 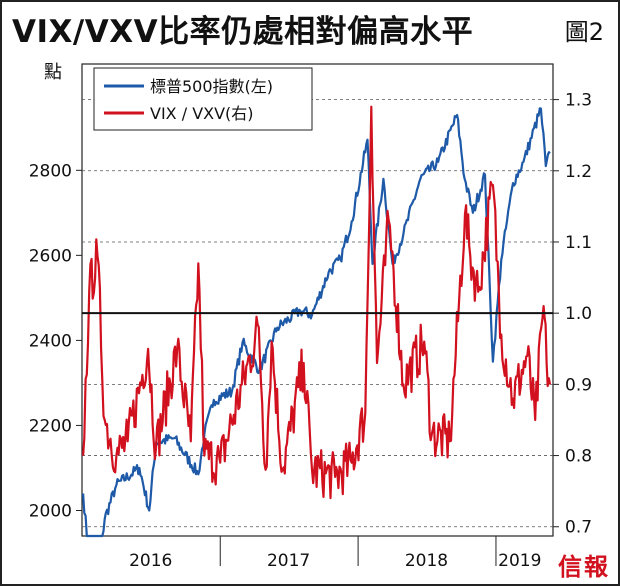 I want to click on right-tick-label: 1.3, so click(x=578, y=101).